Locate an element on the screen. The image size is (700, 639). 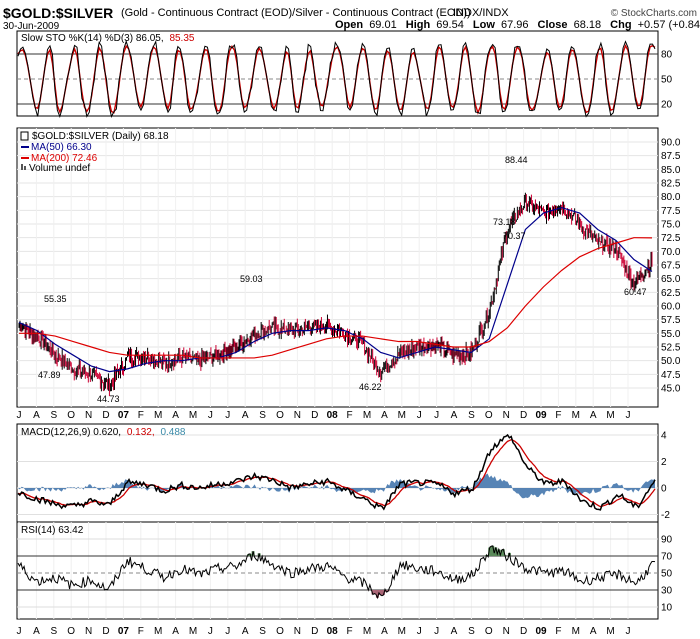
stoch-panel-frame is located at coordinates (337, 73).